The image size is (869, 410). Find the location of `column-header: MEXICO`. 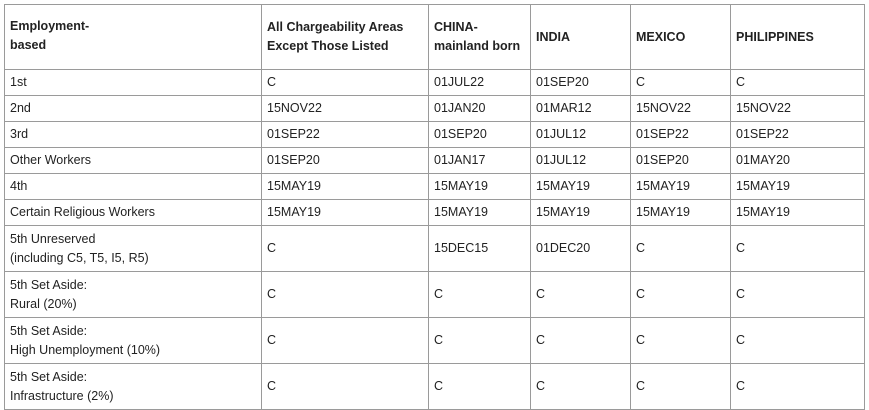

column-header: MEXICO is located at coordinates (680, 37).